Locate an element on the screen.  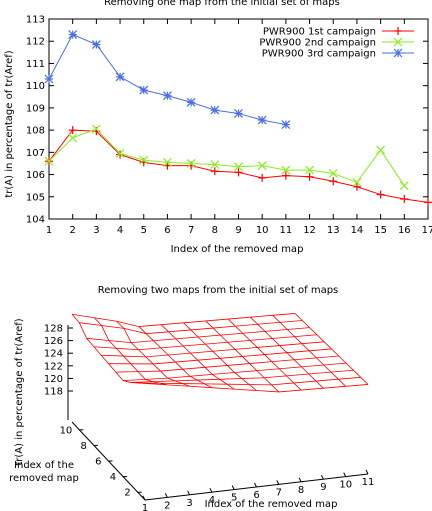
x-tick-label: 11 is located at coordinates (286, 230).